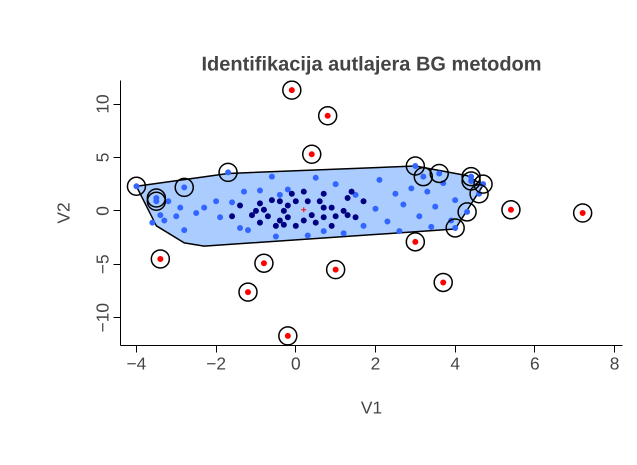 This screenshot has height=465, width=637. Describe the element at coordinates (102, 157) in the screenshot. I see `y-tick-label: 5` at that location.